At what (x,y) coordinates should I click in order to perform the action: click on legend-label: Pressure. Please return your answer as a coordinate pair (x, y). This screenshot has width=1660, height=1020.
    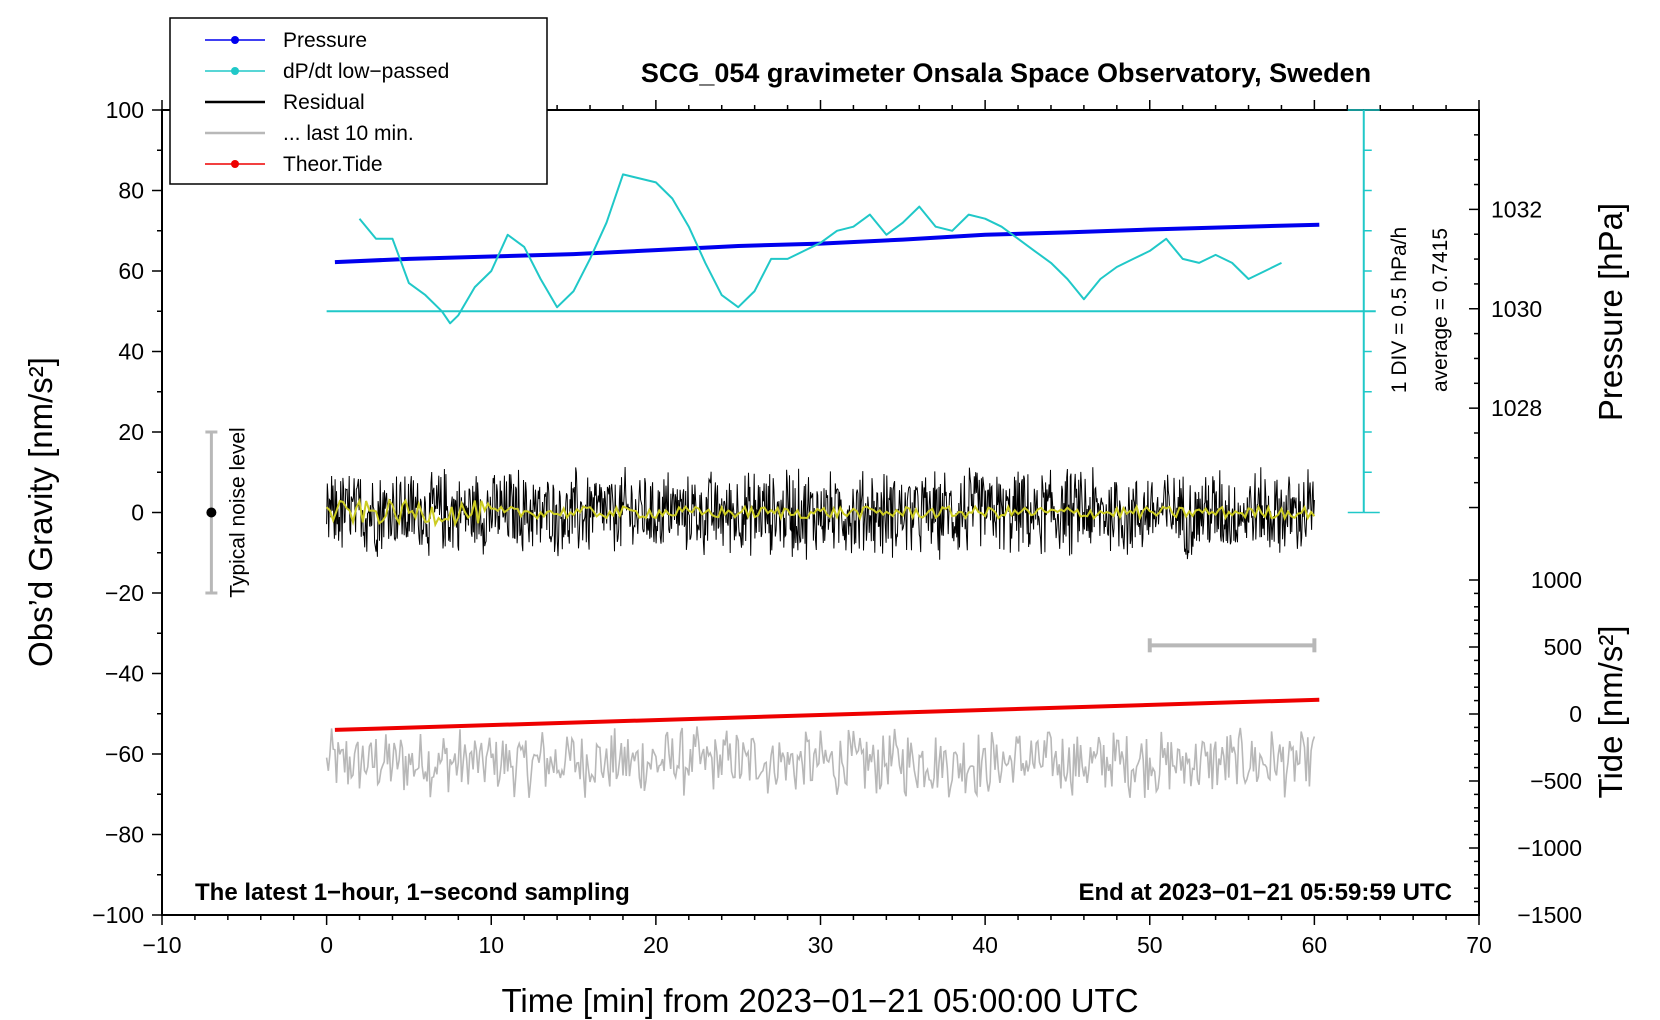
    Looking at the image, I should click on (325, 40).